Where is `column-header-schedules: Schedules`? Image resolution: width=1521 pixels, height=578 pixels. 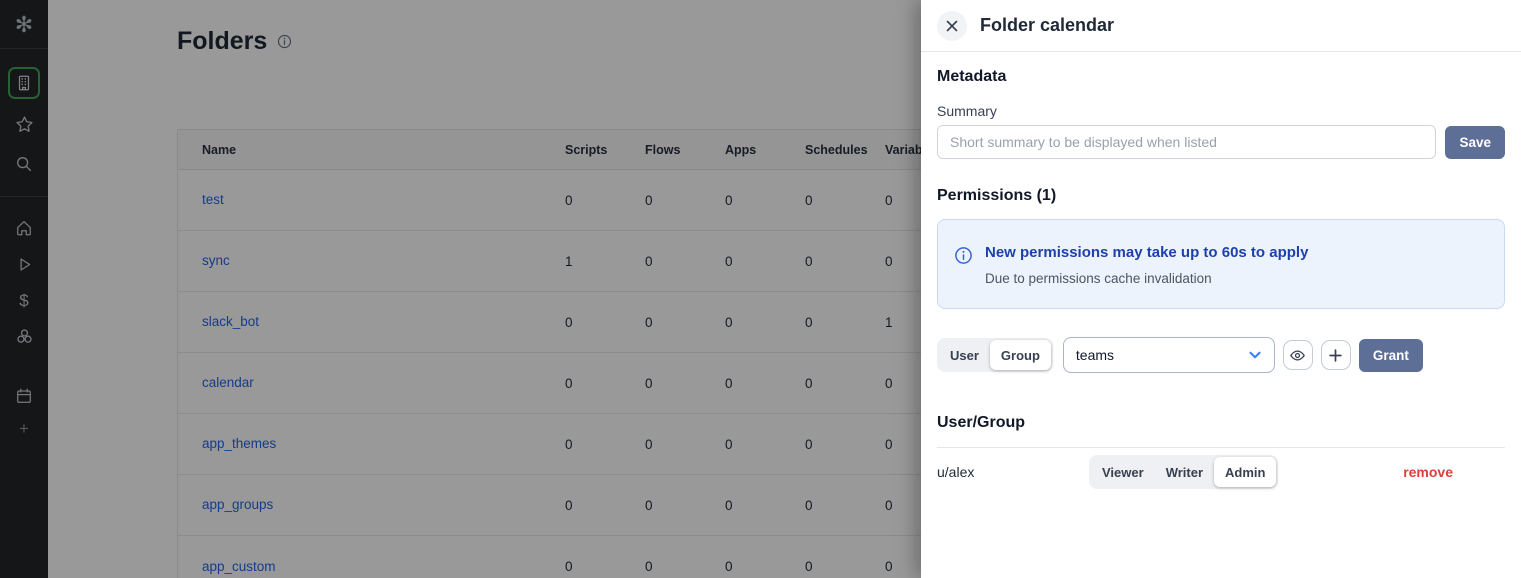
column-header-schedules: Schedules is located at coordinates (836, 149).